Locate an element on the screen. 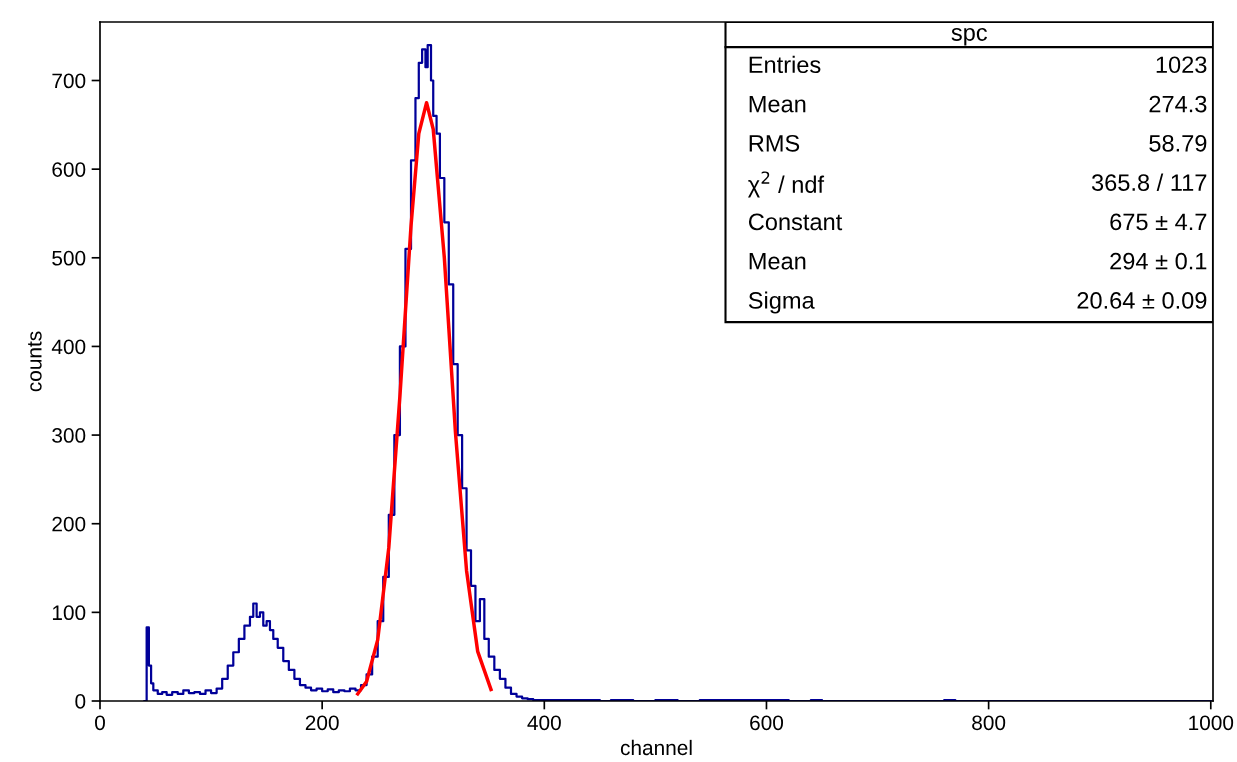 This screenshot has height=762, width=1237. annotation: 20.64 ± 0.09 is located at coordinates (1142, 300).